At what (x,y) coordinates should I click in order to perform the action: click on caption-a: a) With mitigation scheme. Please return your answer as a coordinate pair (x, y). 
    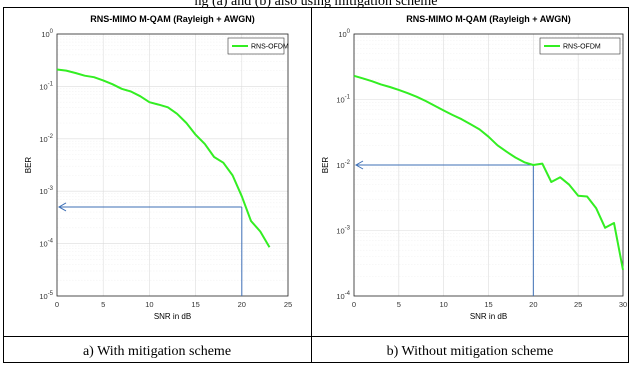
    Looking at the image, I should click on (157, 351).